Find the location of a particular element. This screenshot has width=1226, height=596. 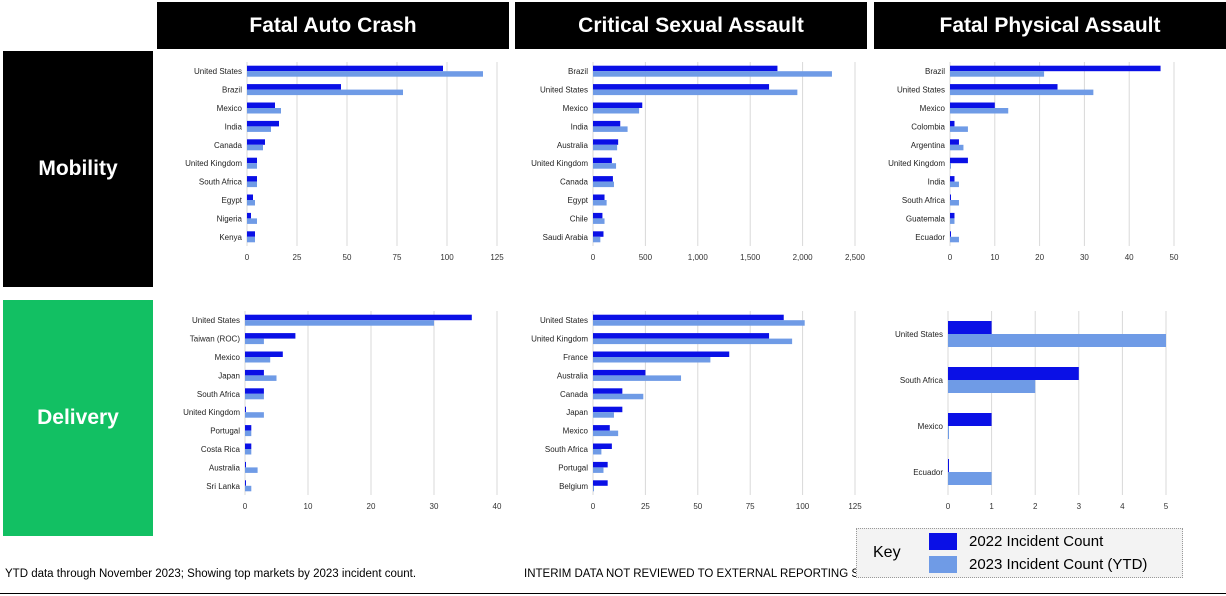

bar-2022-japan is located at coordinates (608, 409).